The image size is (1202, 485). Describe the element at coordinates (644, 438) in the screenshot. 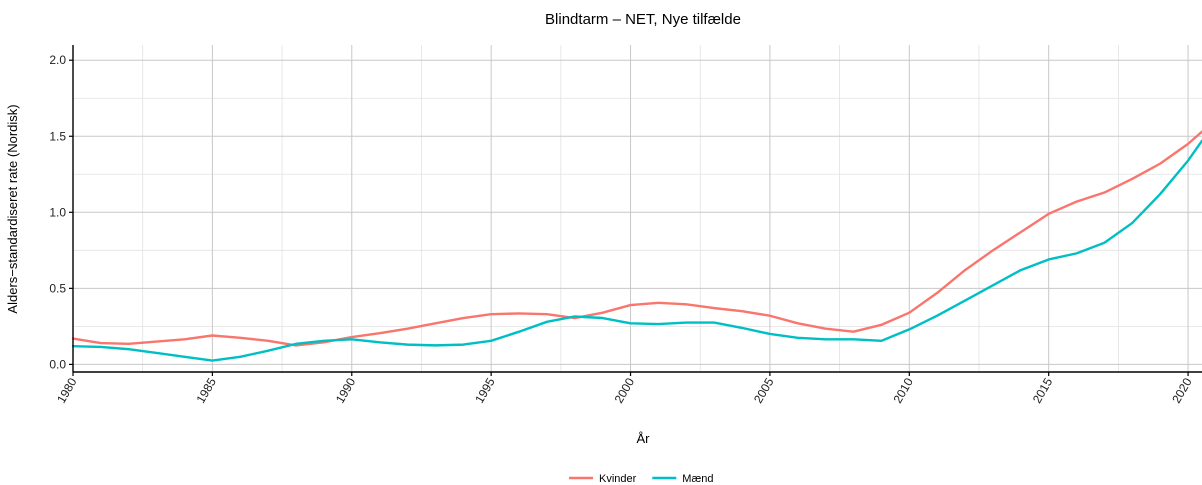

I see `x-axis-title: År` at that location.